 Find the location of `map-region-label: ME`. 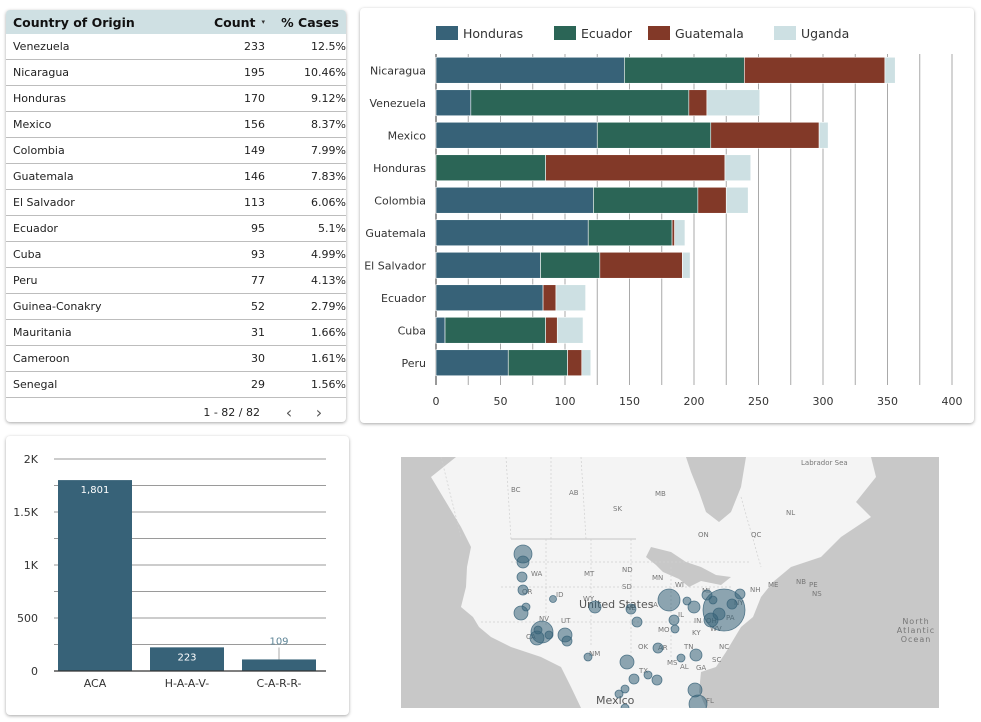

map-region-label: ME is located at coordinates (773, 585).